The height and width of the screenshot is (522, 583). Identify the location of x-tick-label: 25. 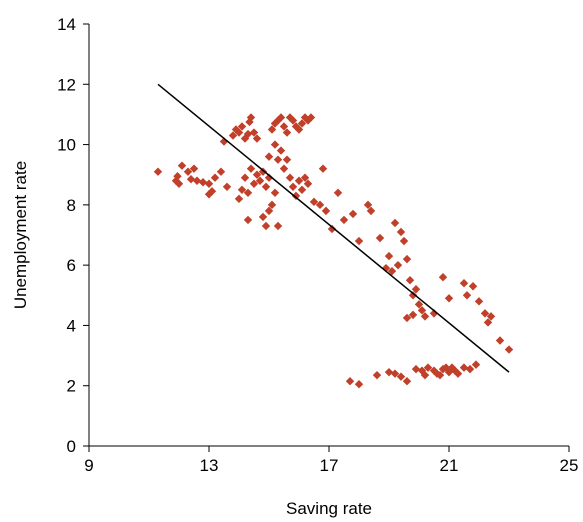
(569, 465).